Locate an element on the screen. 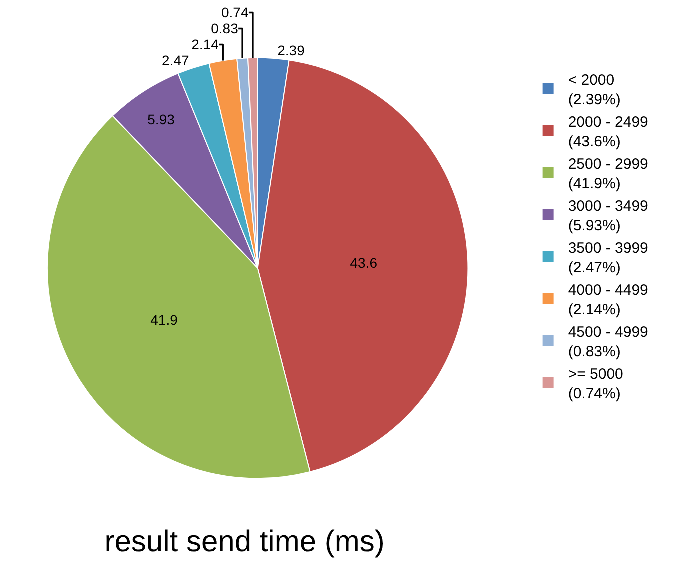 Image resolution: width=680 pixels, height=563 pixels. legend-label: 3500 - 3999 (2.47%) is located at coordinates (608, 258).